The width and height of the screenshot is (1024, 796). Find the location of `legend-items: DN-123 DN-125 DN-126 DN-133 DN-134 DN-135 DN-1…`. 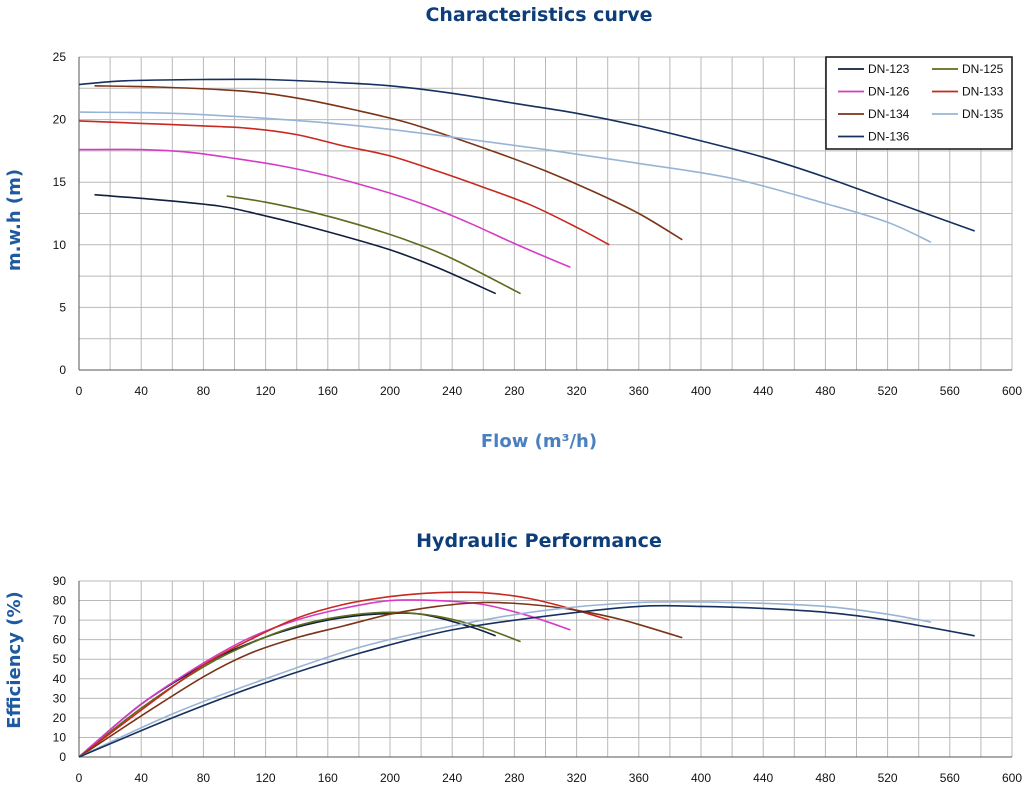

legend-items: DN-123 DN-125 DN-126 DN-133 DN-134 DN-135 DN-1… is located at coordinates (921, 103).